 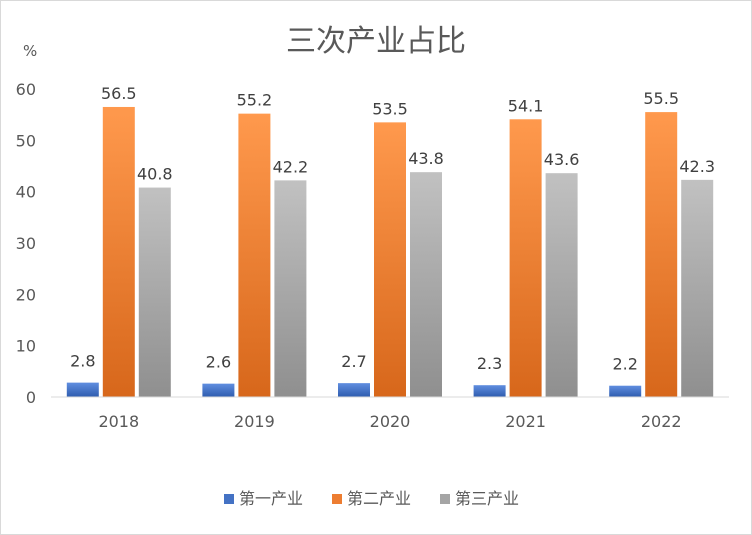 I want to click on data-label: 2.2, so click(x=624, y=364).